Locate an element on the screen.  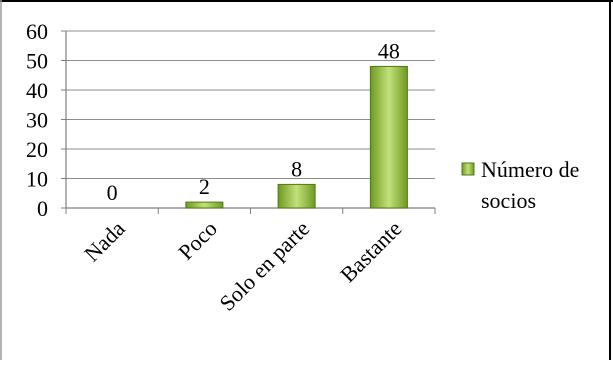
y-tick-label: 10 is located at coordinates (37, 179).